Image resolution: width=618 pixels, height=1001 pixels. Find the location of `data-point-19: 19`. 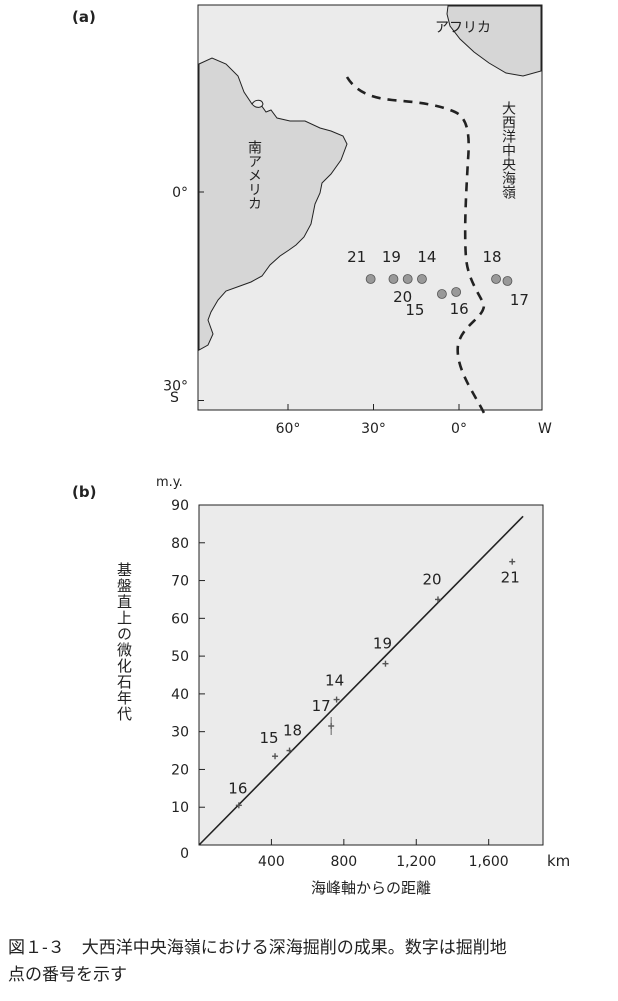

data-point-19: 19 is located at coordinates (382, 651).